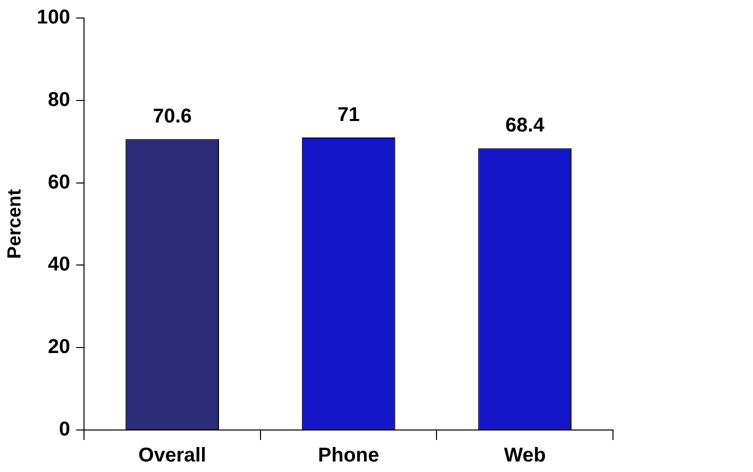 This screenshot has width=753, height=472. What do you see at coordinates (59, 182) in the screenshot?
I see `y-tick-label: 60` at bounding box center [59, 182].